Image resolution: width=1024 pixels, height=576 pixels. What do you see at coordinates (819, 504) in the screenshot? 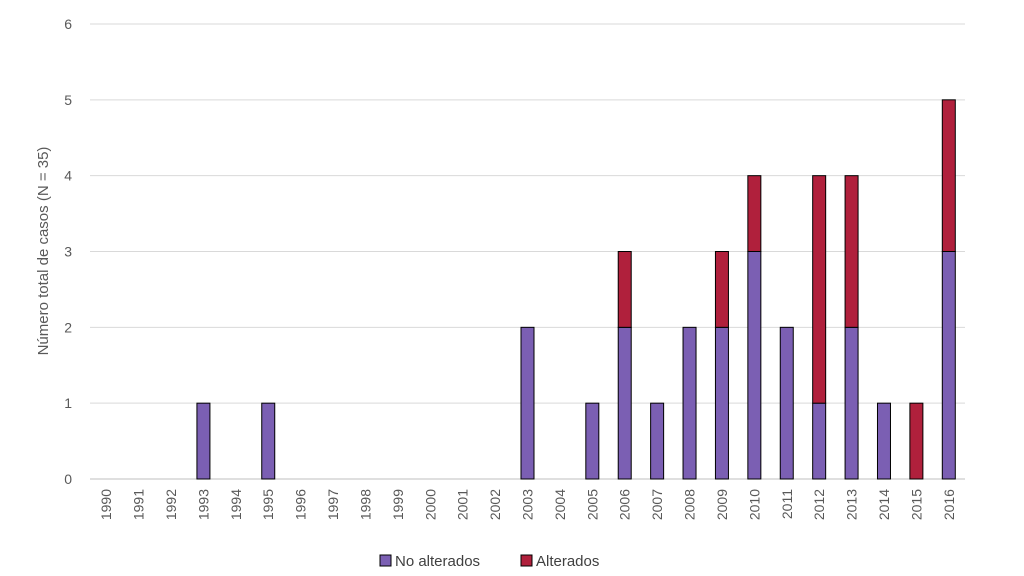
I see `x-tick-label: 2012` at bounding box center [819, 504].